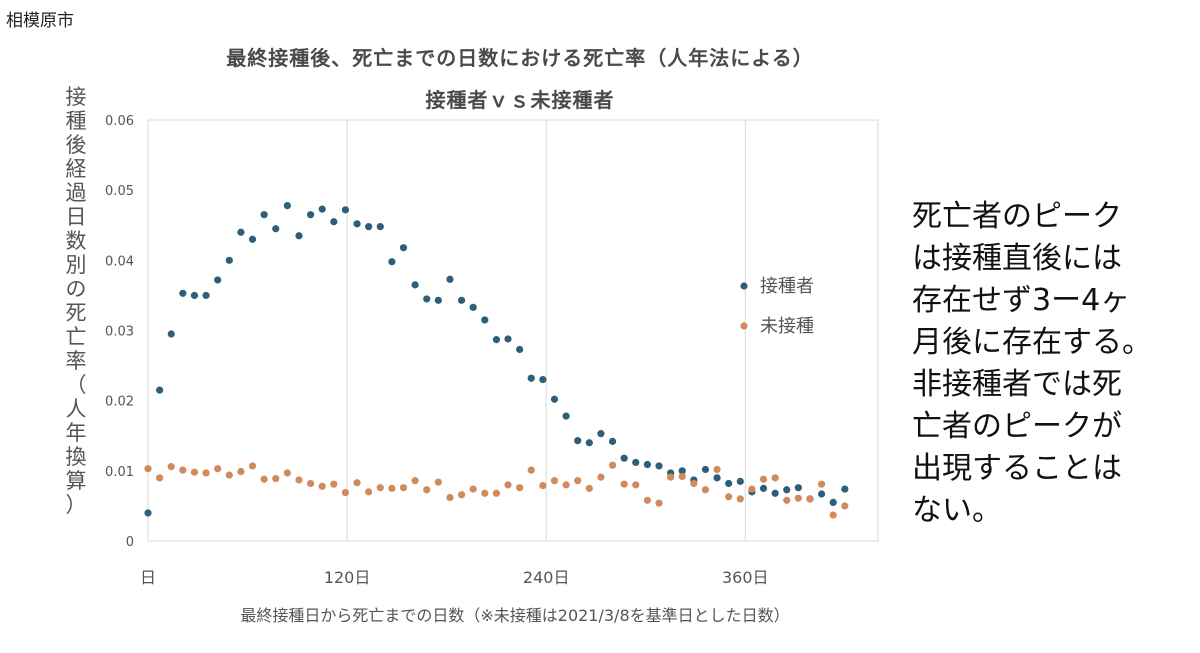 This screenshot has width=1200, height=653. Describe the element at coordinates (76, 409) in the screenshot. I see `y-axis-label-char: 人` at that location.